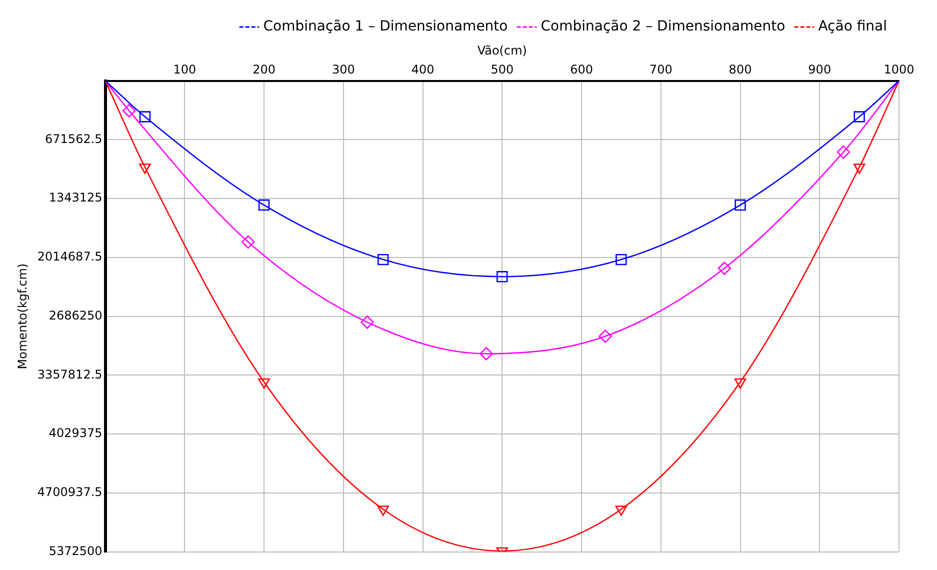 This screenshot has width=937, height=570. I want to click on x-axis-title: Vão(cm), so click(502, 50).